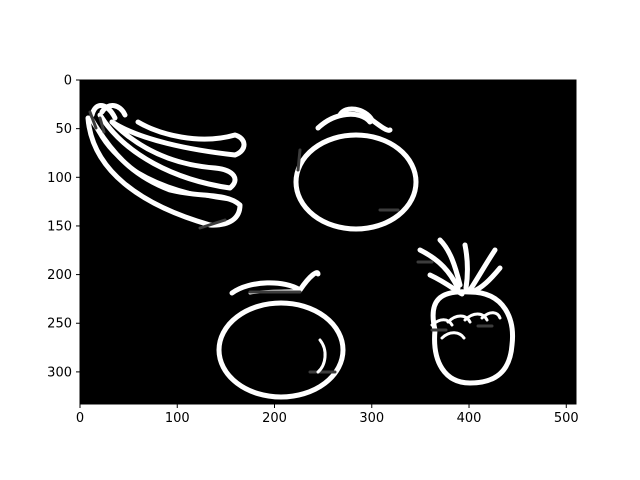 This screenshot has height=480, width=640. I want to click on pineapple-outline, so click(465, 311).